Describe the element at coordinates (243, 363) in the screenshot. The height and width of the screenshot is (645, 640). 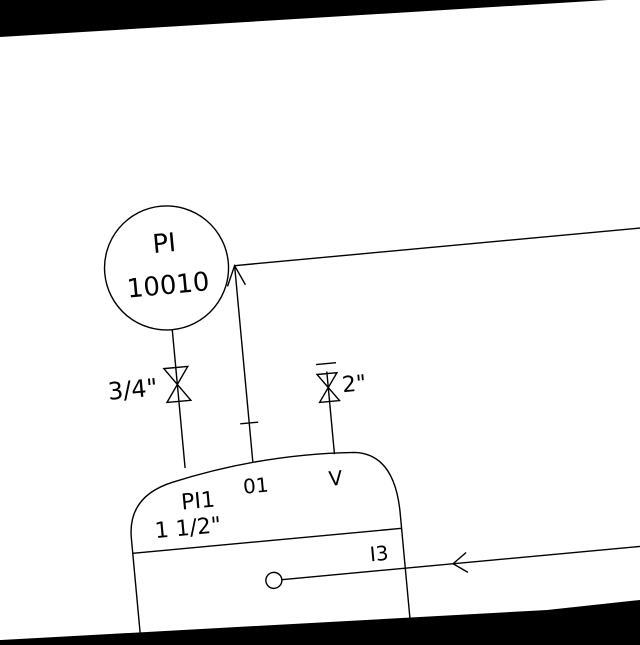
I see `recirculation-line-vertical` at that location.